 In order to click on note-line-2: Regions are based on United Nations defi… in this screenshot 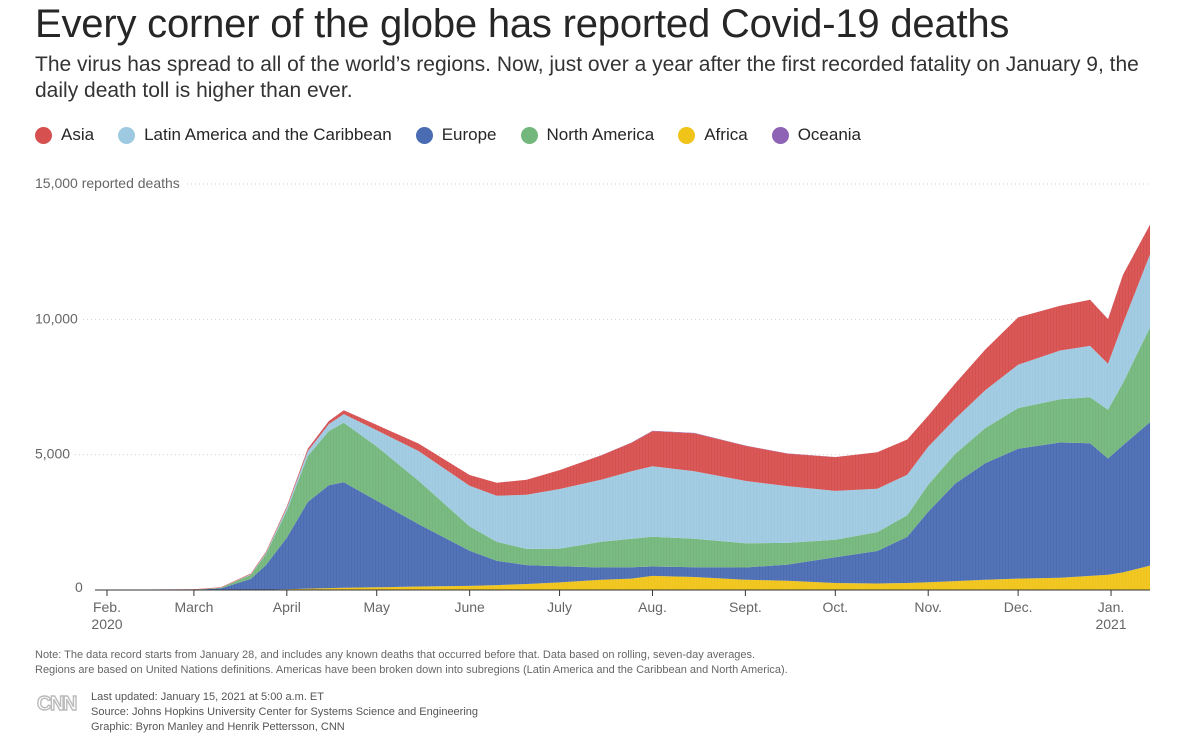, I will do `click(411, 670)`.